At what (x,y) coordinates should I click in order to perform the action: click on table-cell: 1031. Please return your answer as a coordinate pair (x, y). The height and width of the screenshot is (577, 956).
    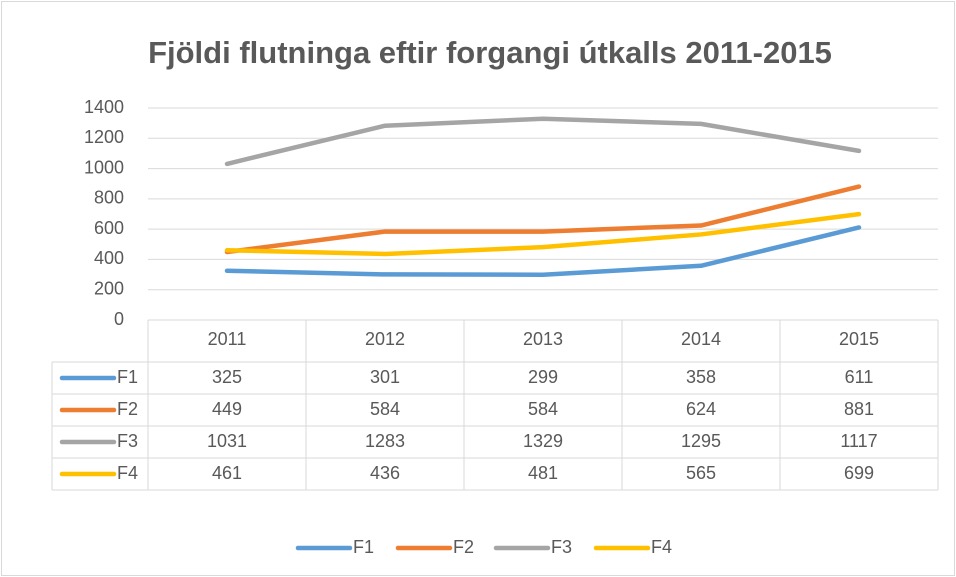
    Looking at the image, I should click on (227, 441).